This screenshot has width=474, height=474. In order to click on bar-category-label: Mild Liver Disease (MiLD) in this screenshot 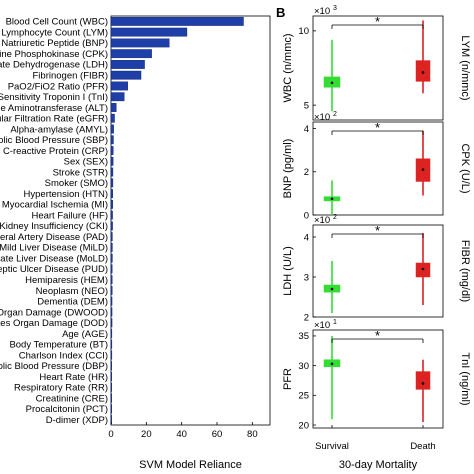, I will do `click(54, 248)`.